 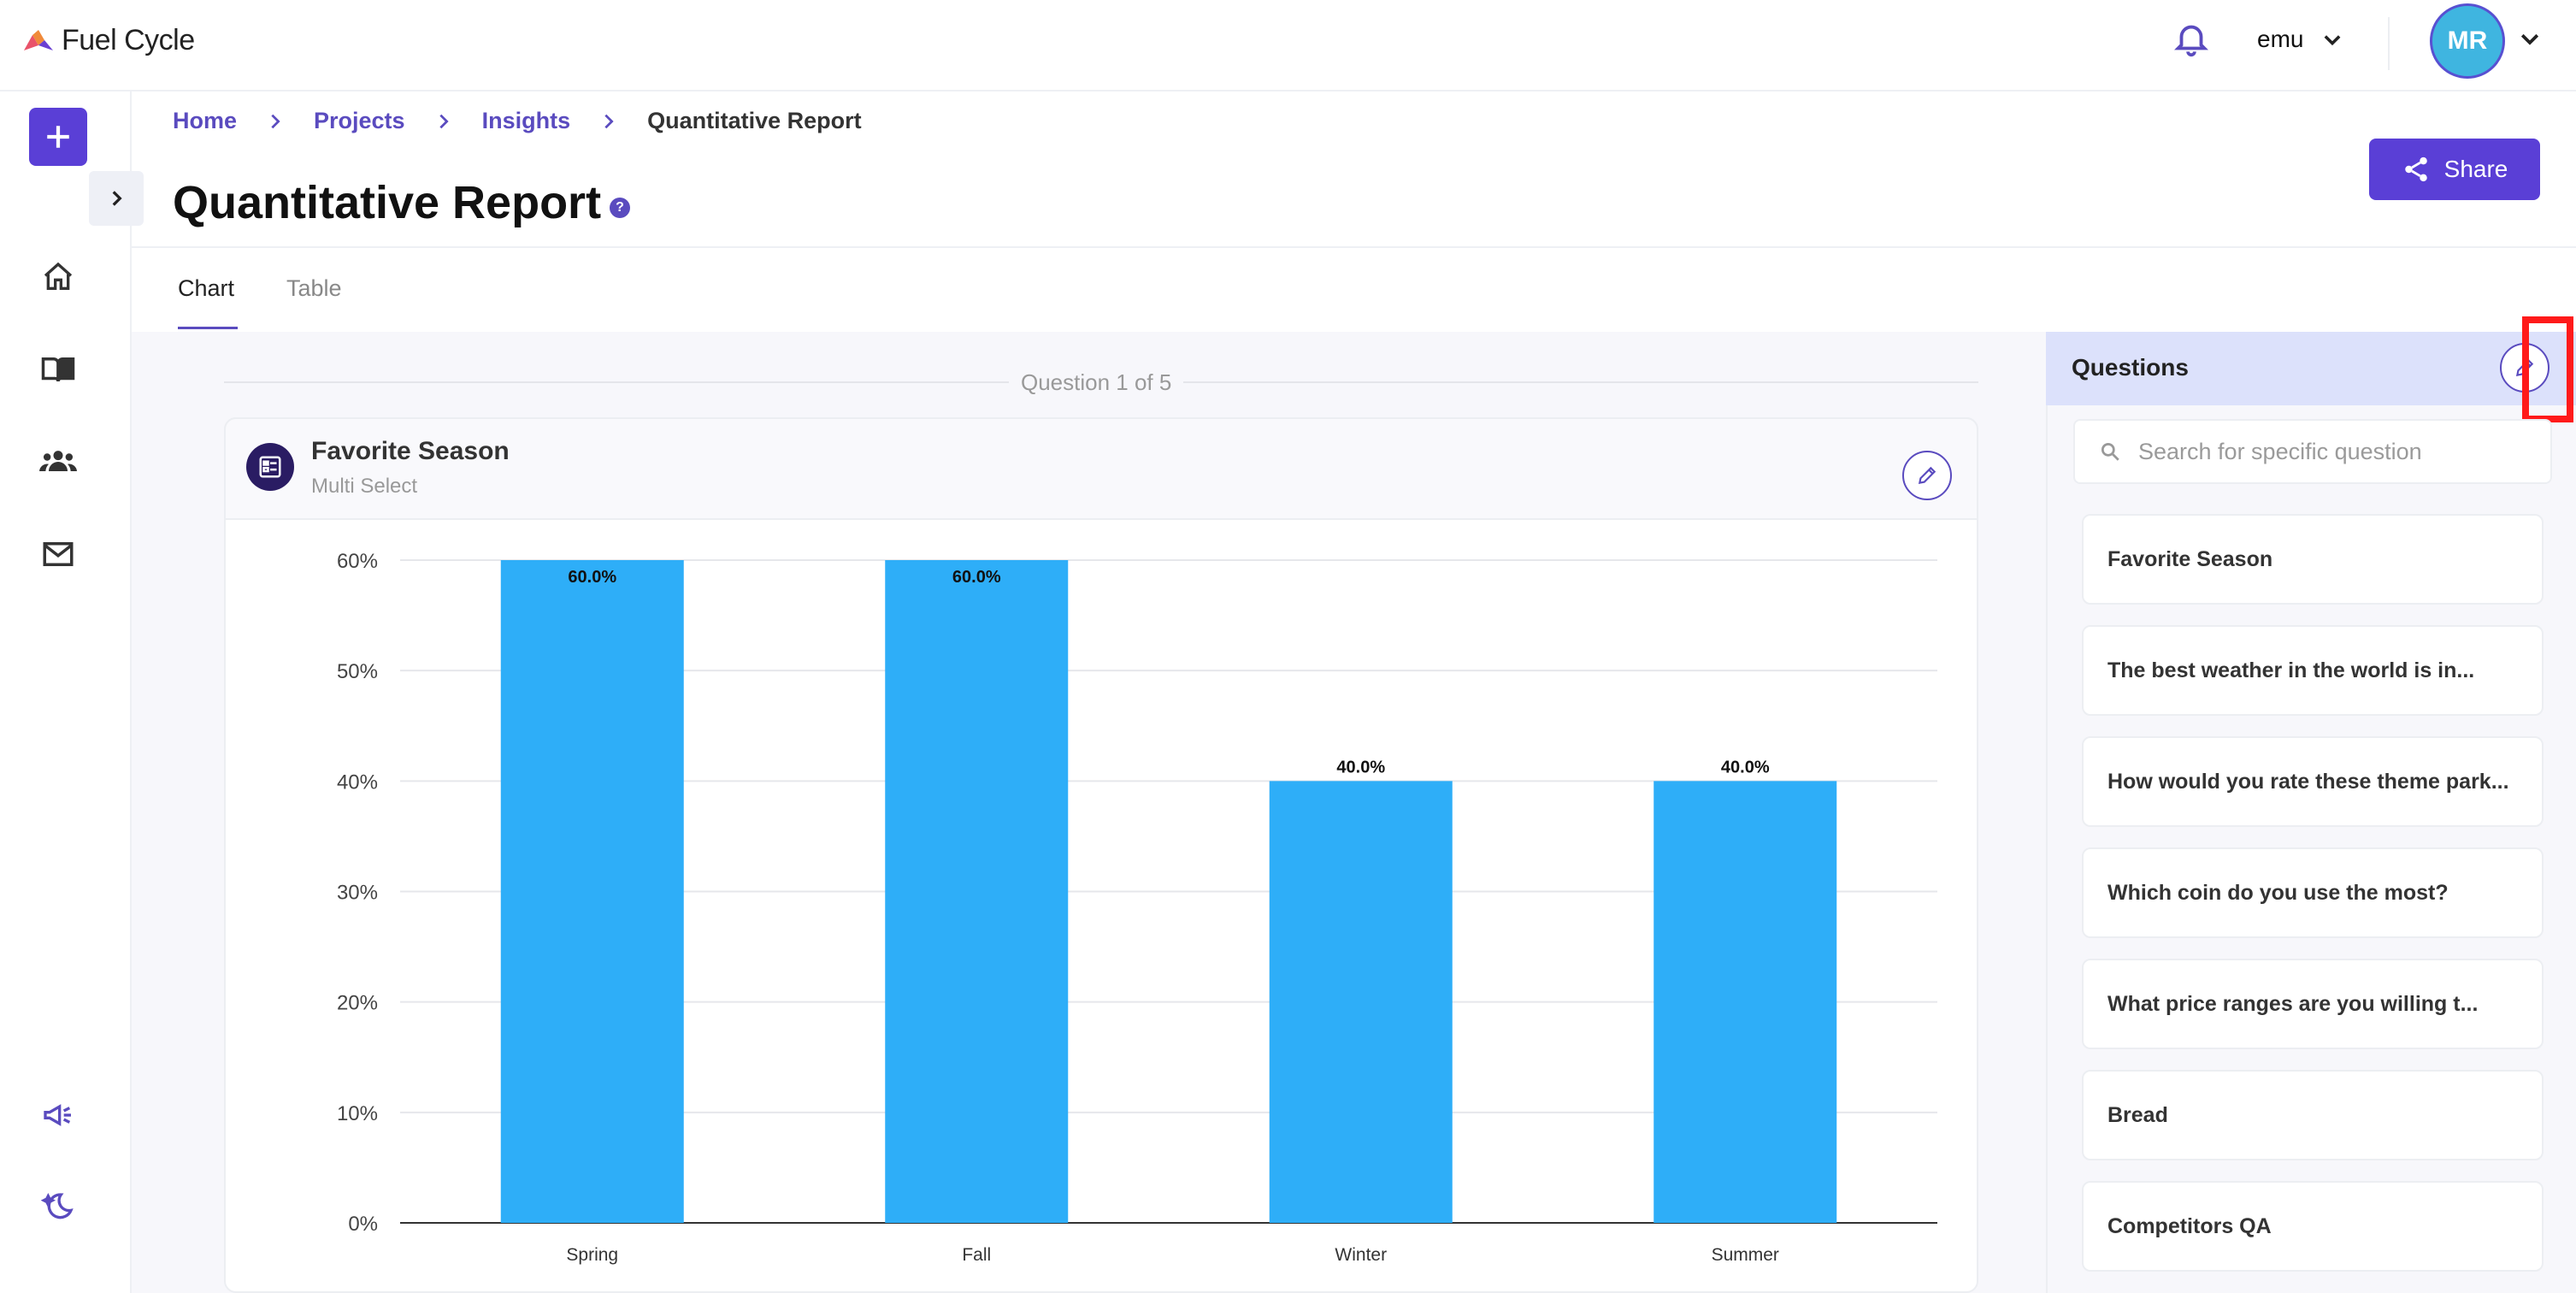 I want to click on share-label: Share, so click(x=2475, y=169).